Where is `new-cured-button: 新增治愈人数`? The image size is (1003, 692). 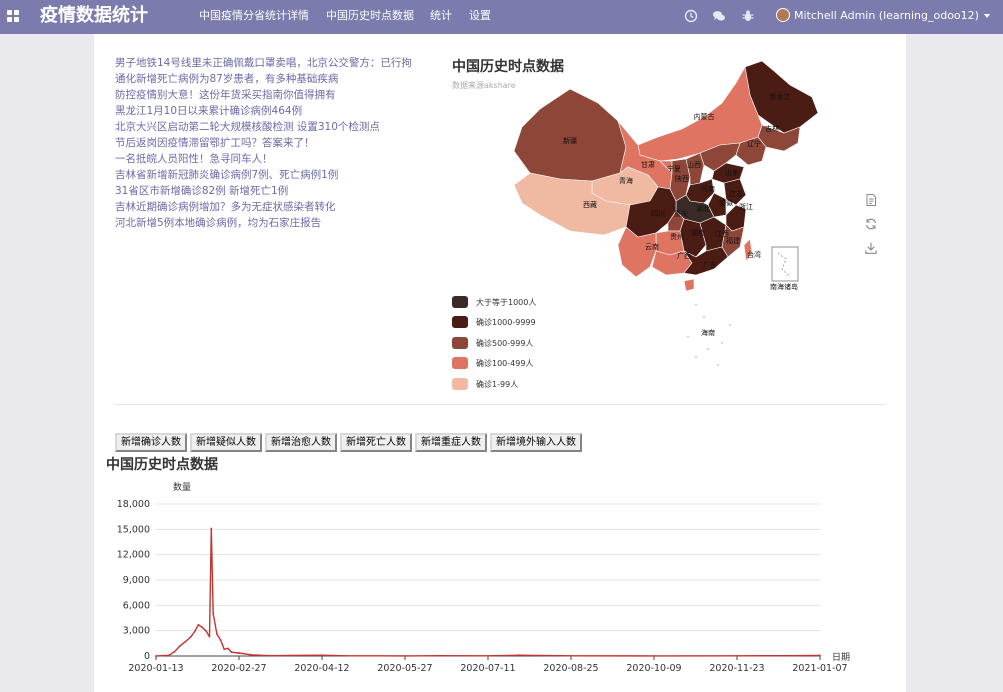
new-cured-button: 新增治愈人数 is located at coordinates (301, 442).